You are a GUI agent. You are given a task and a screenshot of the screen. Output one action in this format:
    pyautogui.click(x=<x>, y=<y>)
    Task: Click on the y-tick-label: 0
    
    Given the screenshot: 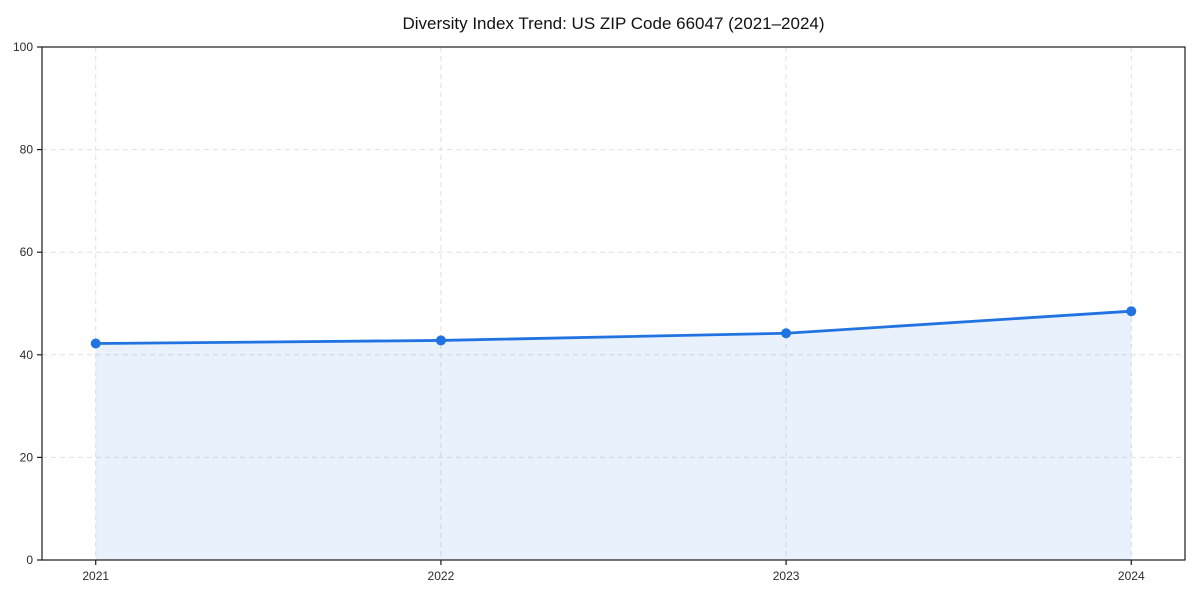 What is the action you would take?
    pyautogui.click(x=29, y=560)
    